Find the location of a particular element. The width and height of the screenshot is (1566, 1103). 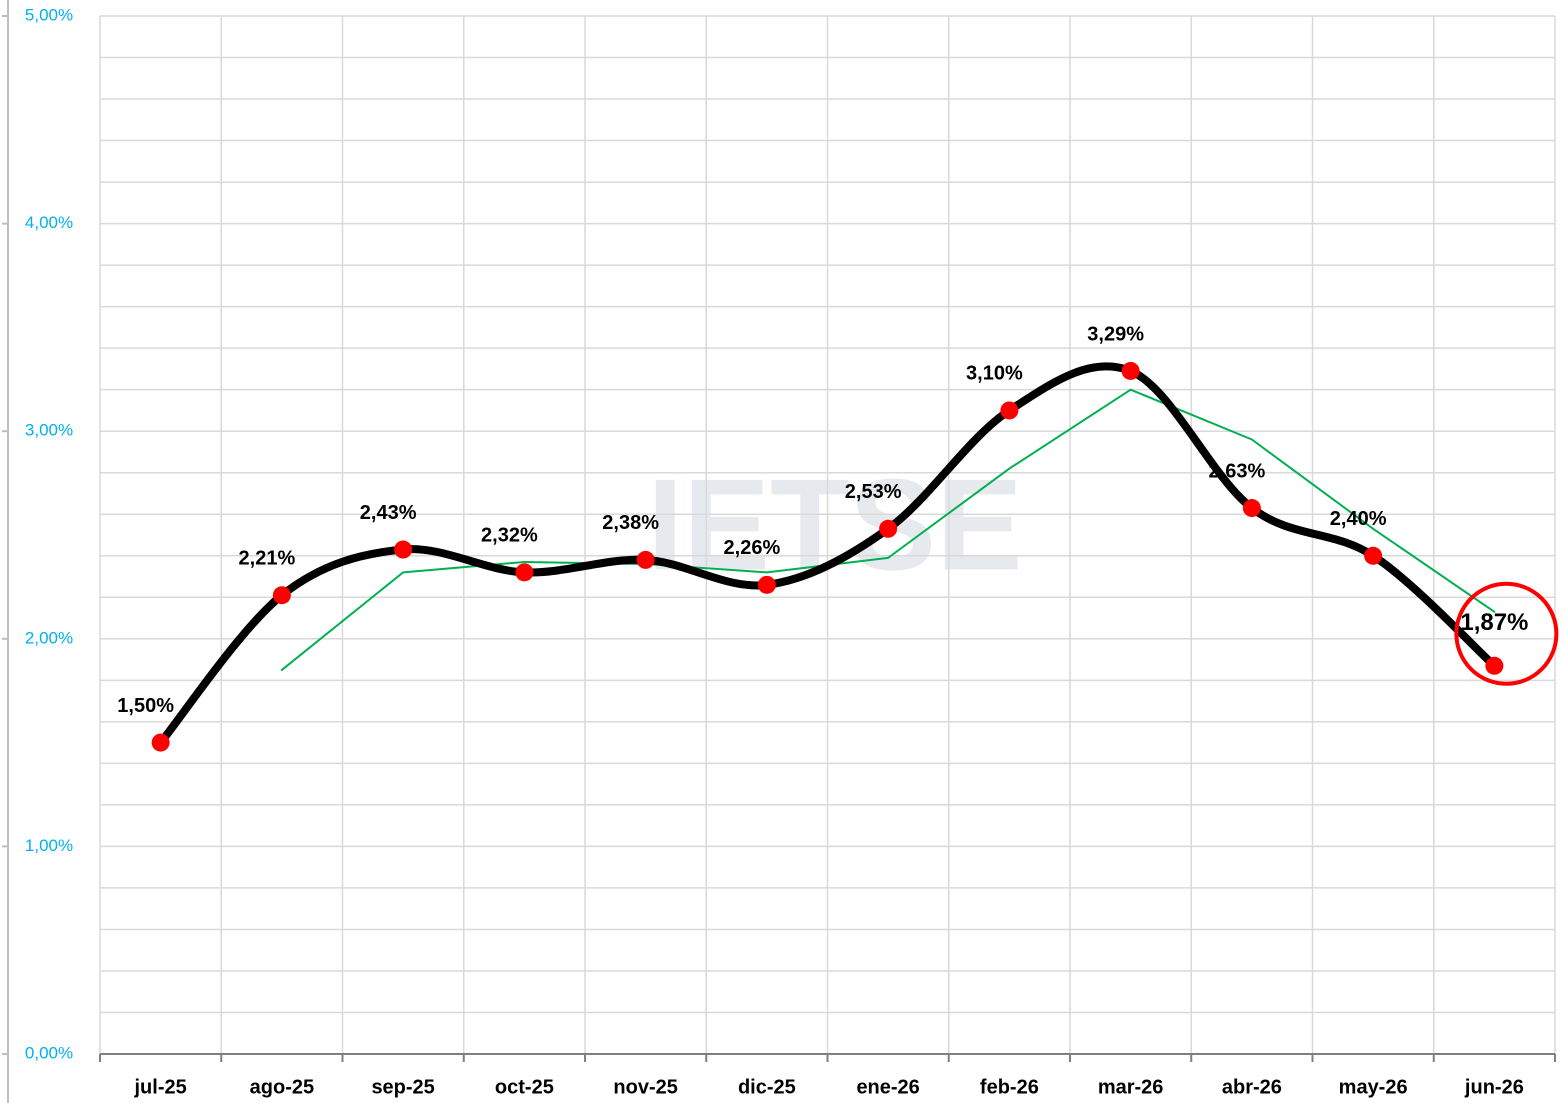

x-tick-label: may-26 is located at coordinates (1373, 1087).